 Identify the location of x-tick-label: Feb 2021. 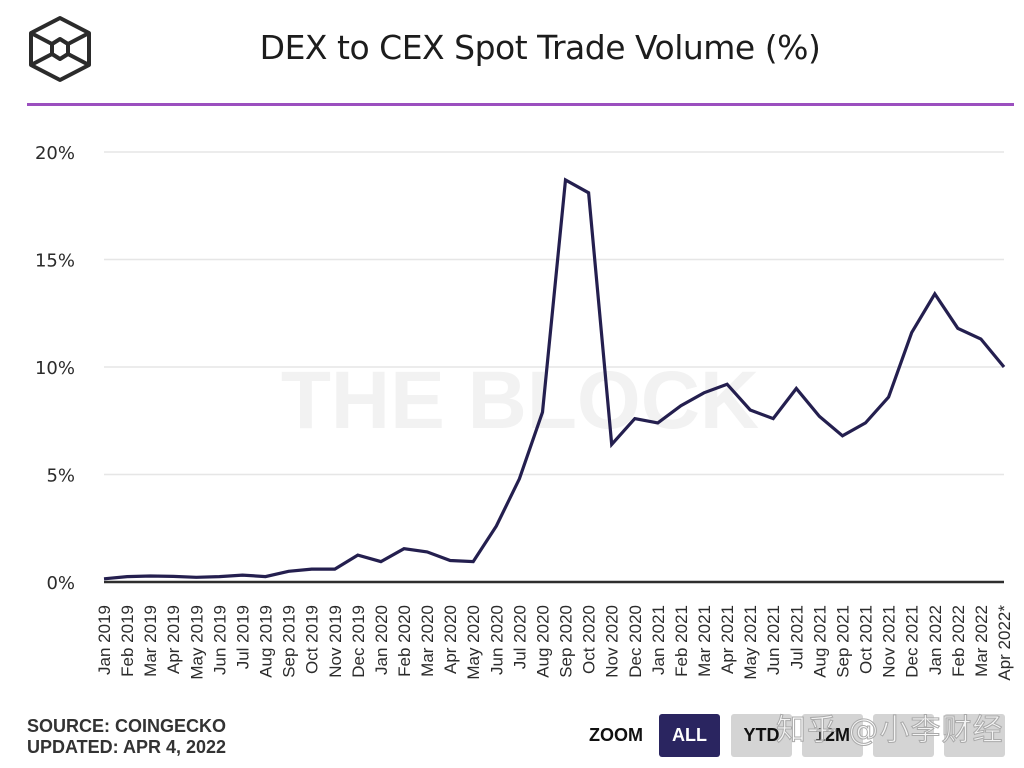
(681, 641).